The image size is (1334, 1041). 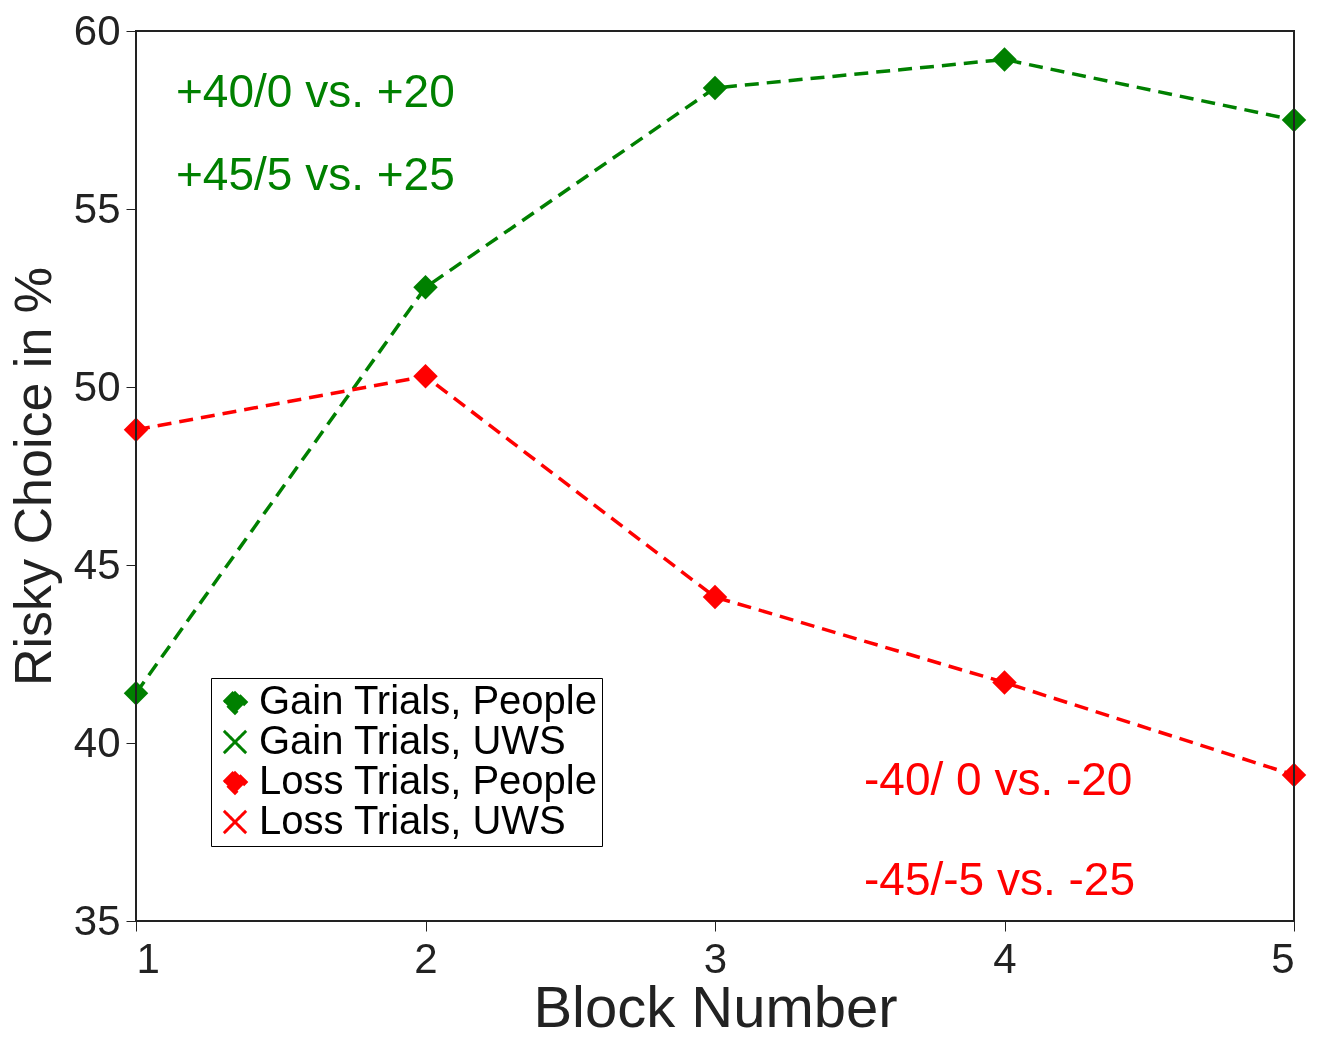 What do you see at coordinates (315, 91) in the screenshot?
I see `annotation: +40/0 vs. +20` at bounding box center [315, 91].